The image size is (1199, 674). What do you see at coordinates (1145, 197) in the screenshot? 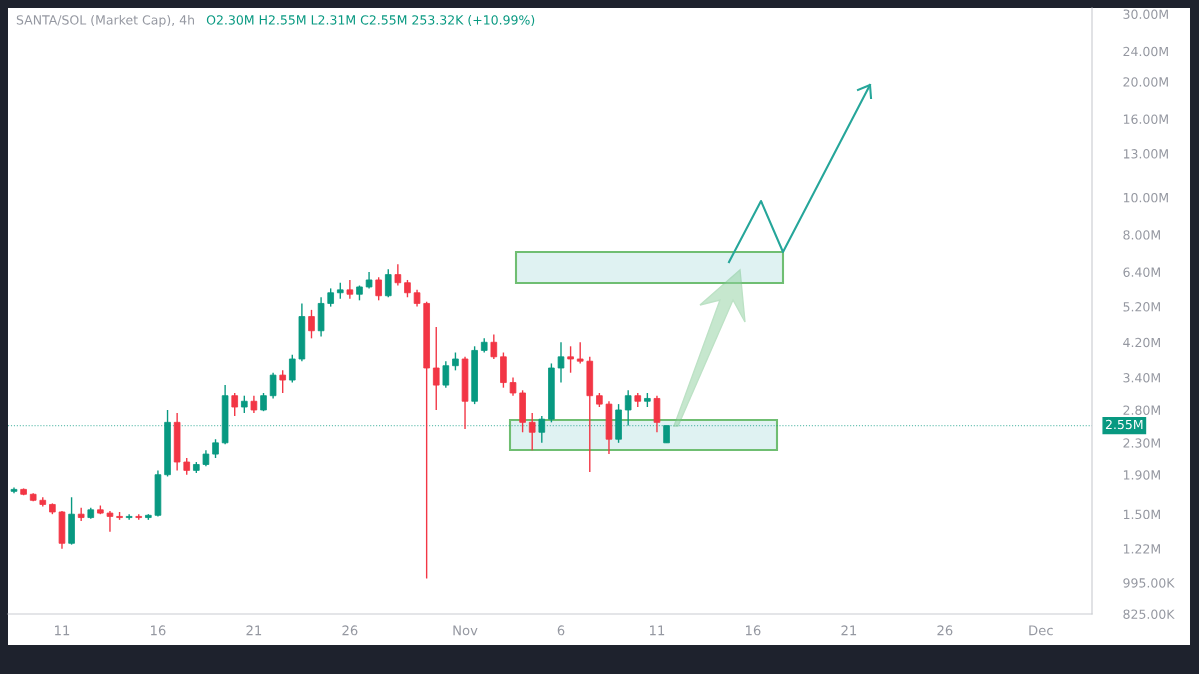
I see `y-tick-label: 10.00M` at bounding box center [1145, 197].